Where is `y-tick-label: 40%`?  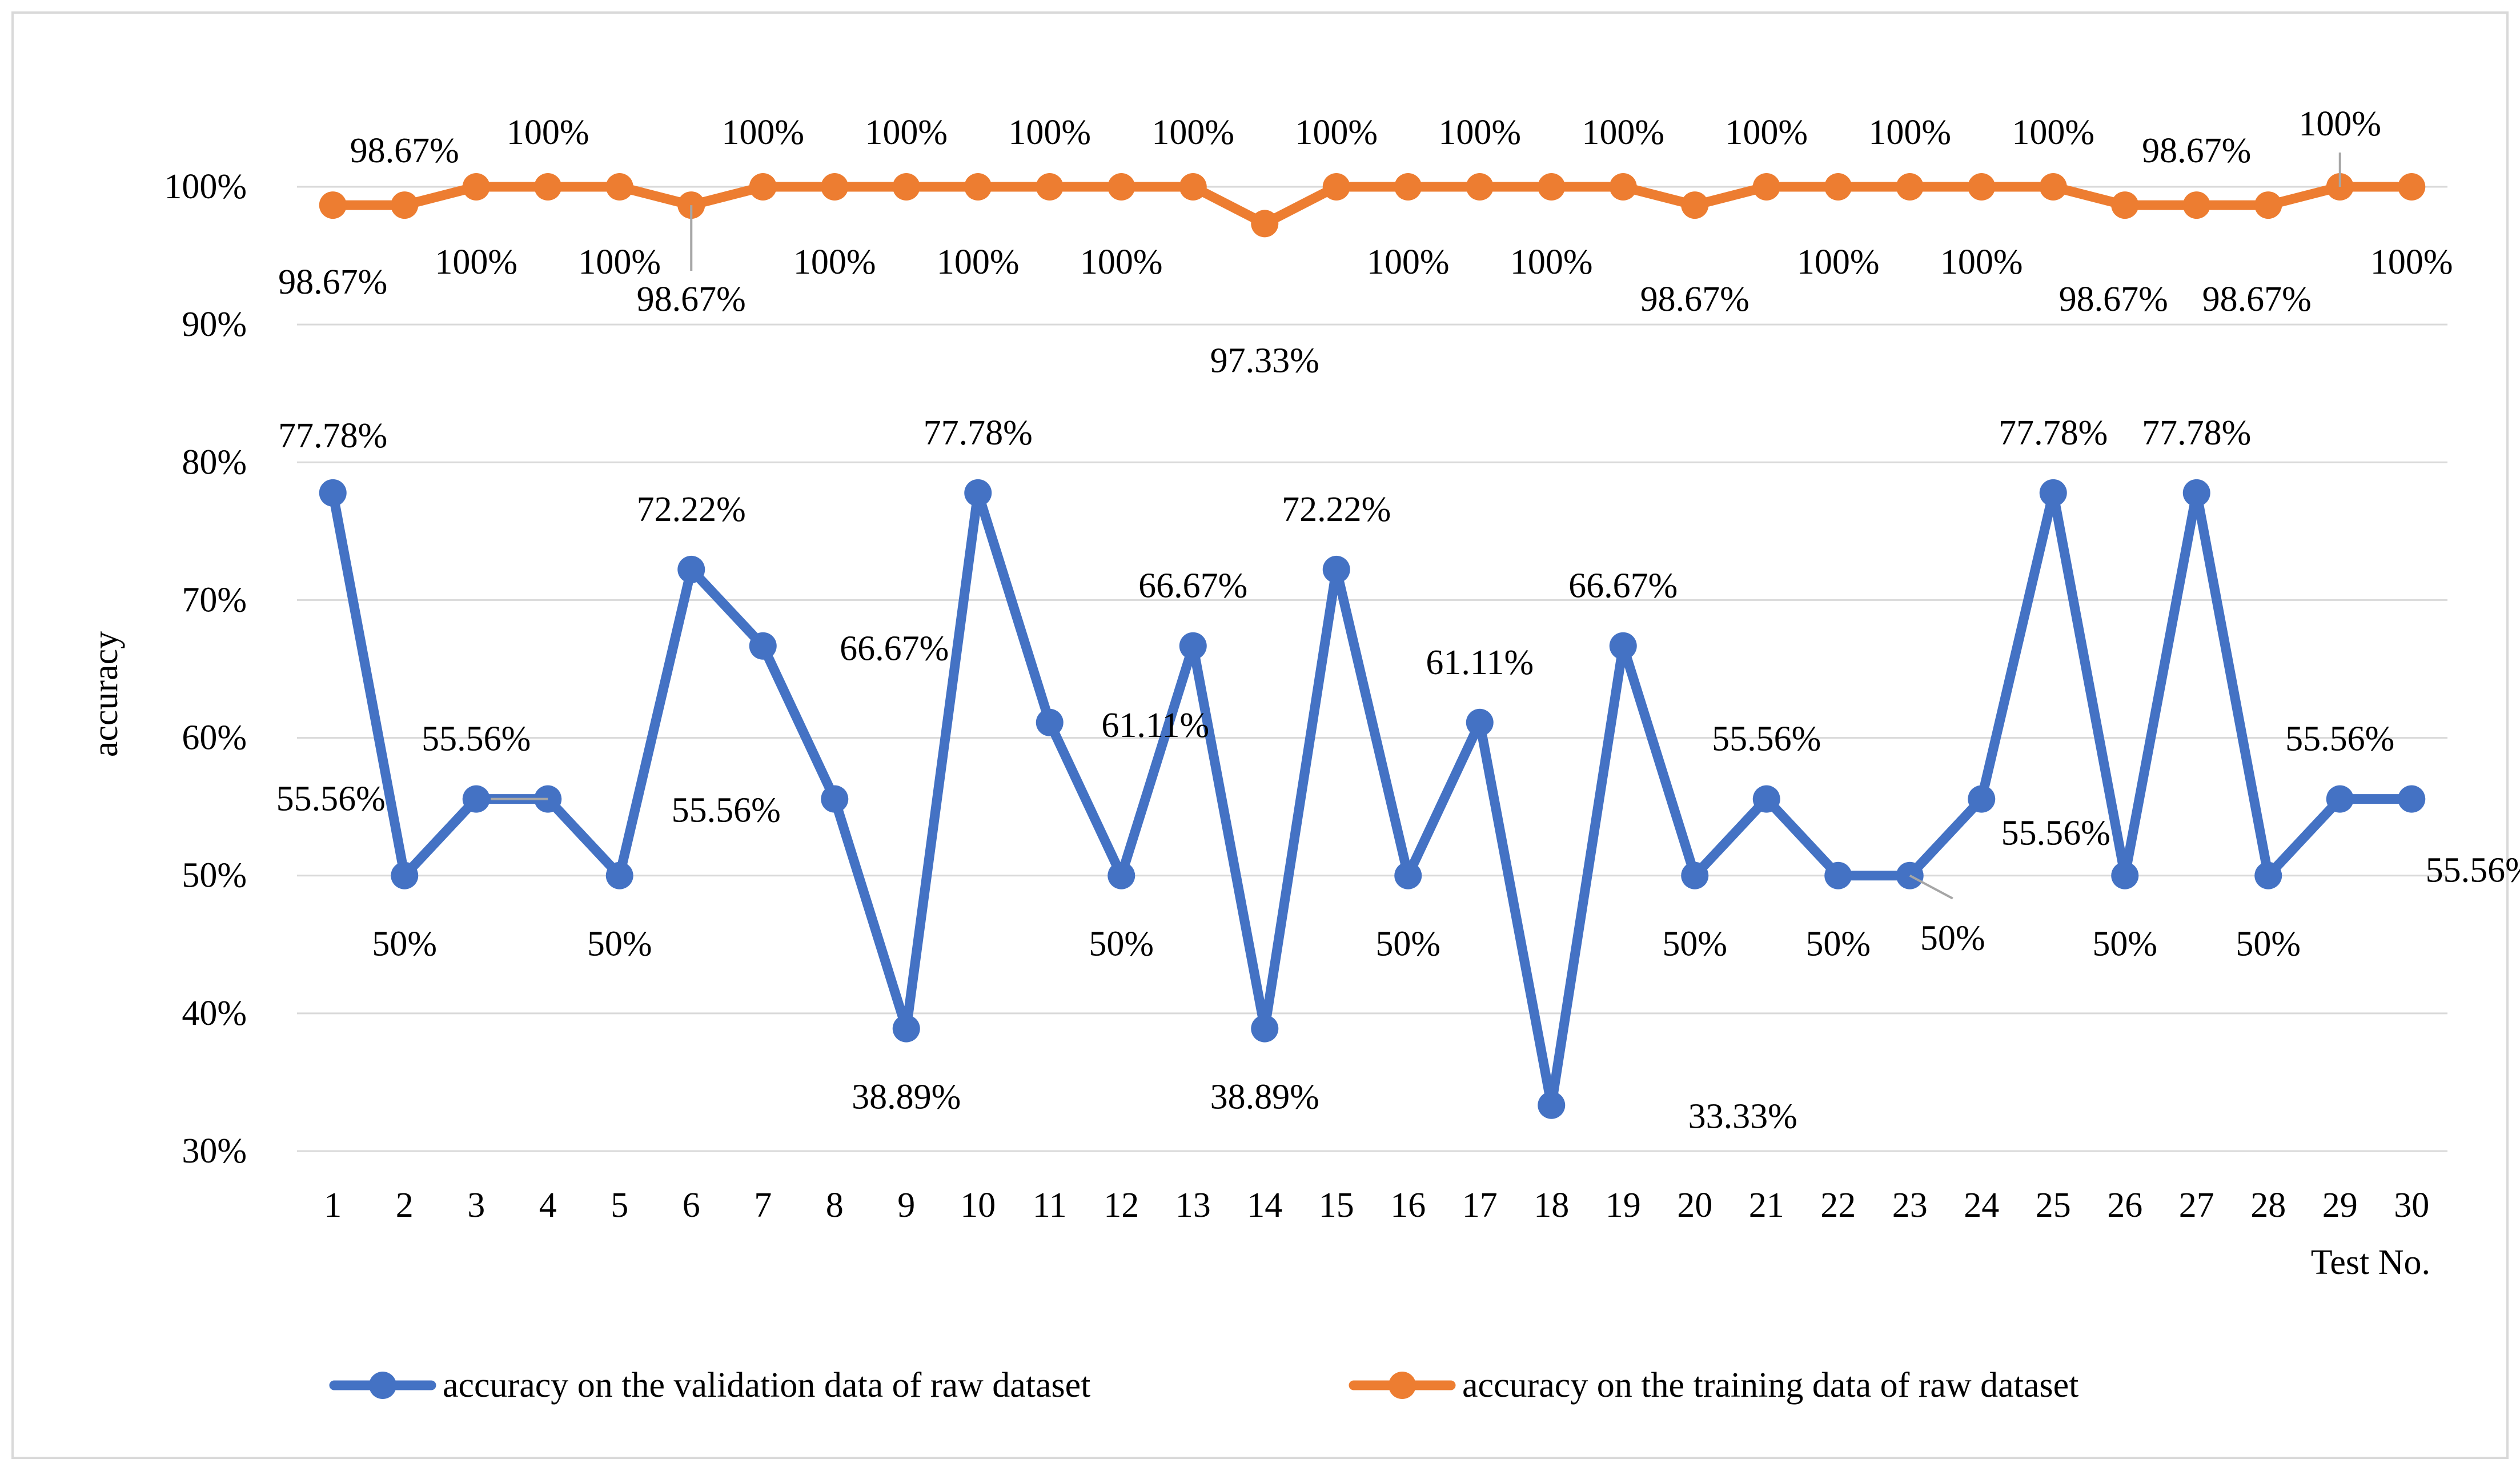 y-tick-label: 40% is located at coordinates (215, 1013).